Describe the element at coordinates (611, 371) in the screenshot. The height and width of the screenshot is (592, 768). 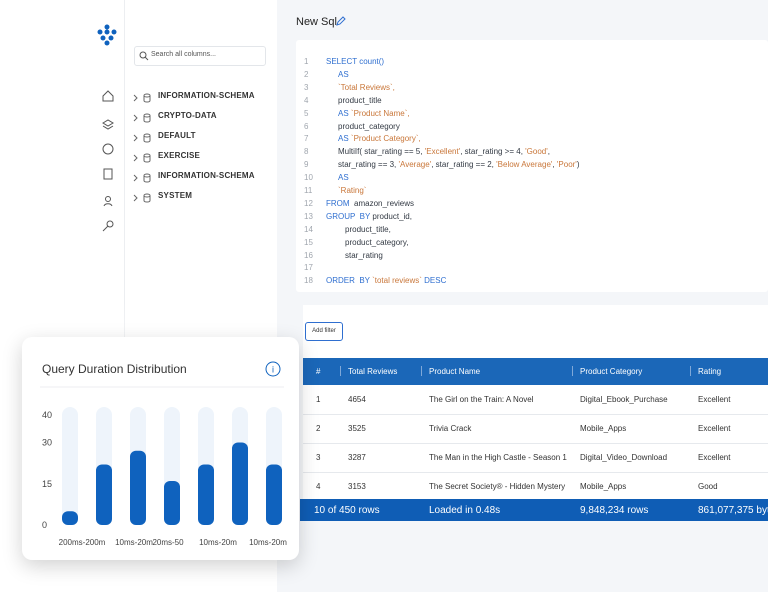
I see `column-header: Product Category` at that location.